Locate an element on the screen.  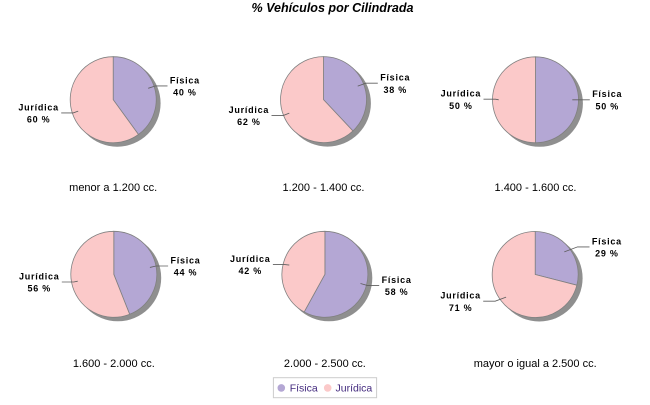
svg-text: 71 % is located at coordinates (461, 308).